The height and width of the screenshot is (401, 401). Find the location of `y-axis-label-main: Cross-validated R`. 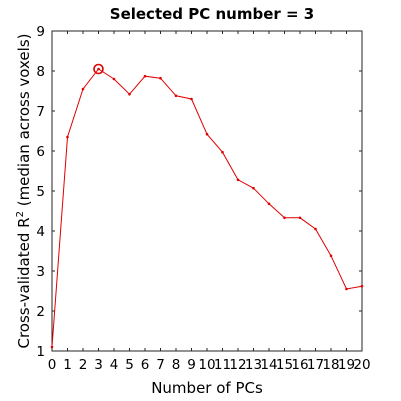

y-axis-label-main: Cross-validated R is located at coordinates (24, 282).